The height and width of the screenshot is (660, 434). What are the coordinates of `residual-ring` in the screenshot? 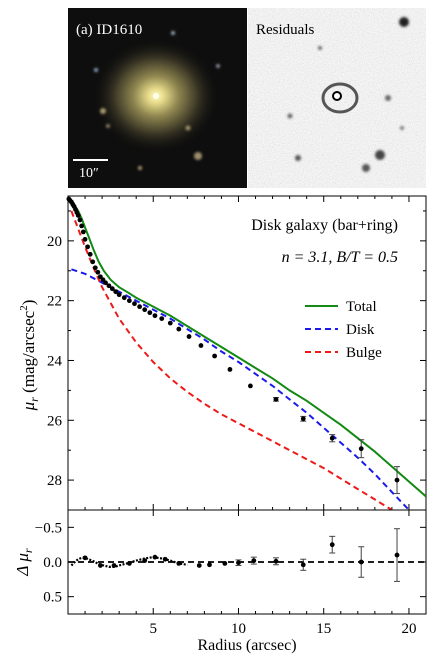 It's located at (340, 98).